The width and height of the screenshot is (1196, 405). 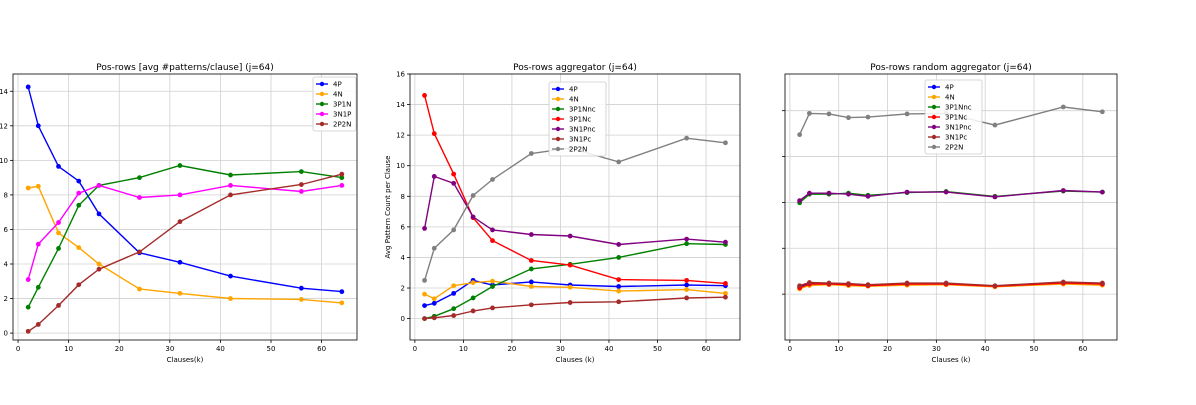 What do you see at coordinates (388, 207) in the screenshot?
I see `y-axis-label: Avg Pattern Count per Clause` at bounding box center [388, 207].